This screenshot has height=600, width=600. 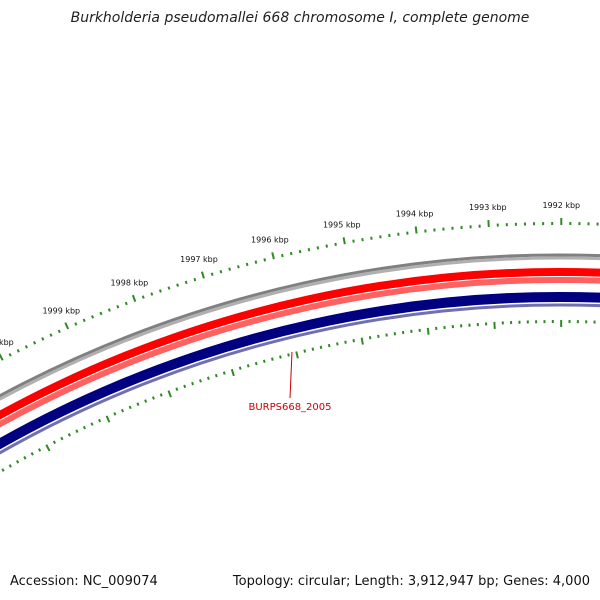 What do you see at coordinates (270, 240) in the screenshot?
I see `ruler-label: 1996 kbp` at bounding box center [270, 240].